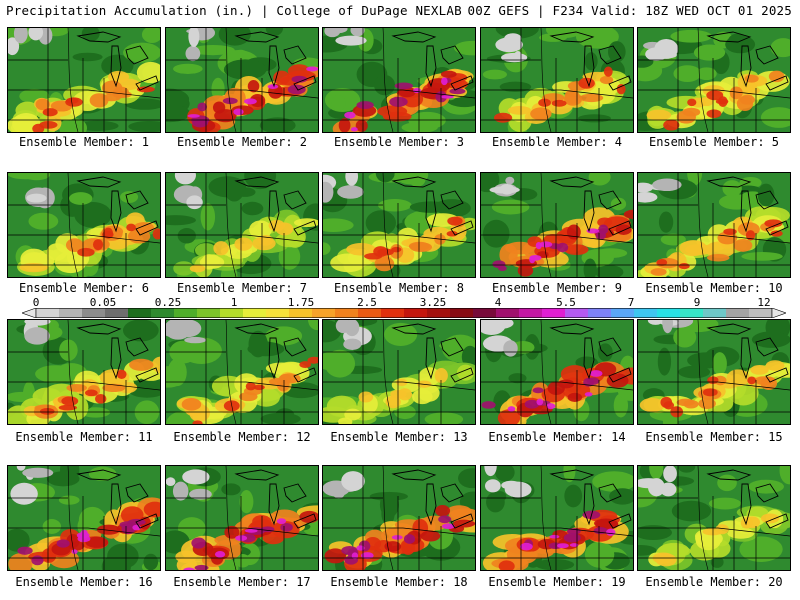 This screenshot has height=600, width=800. Describe the element at coordinates (303, 142) in the screenshot. I see `member-number: 2` at that location.